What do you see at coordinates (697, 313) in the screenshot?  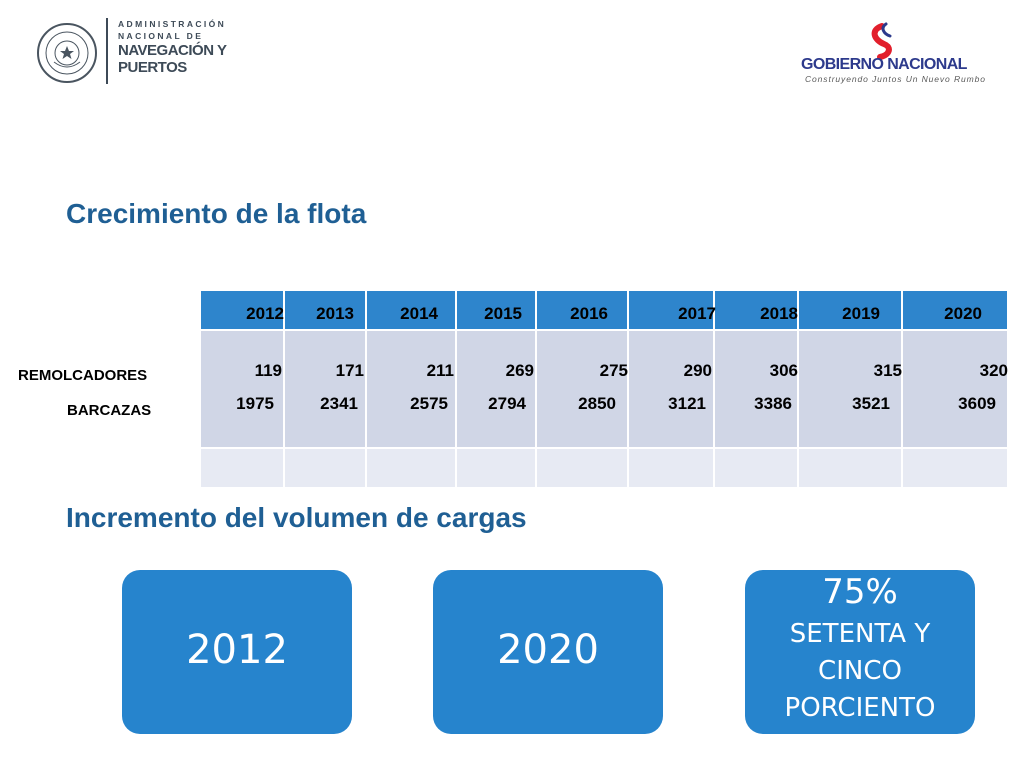 I see `year-header-2017: 2017` at bounding box center [697, 313].